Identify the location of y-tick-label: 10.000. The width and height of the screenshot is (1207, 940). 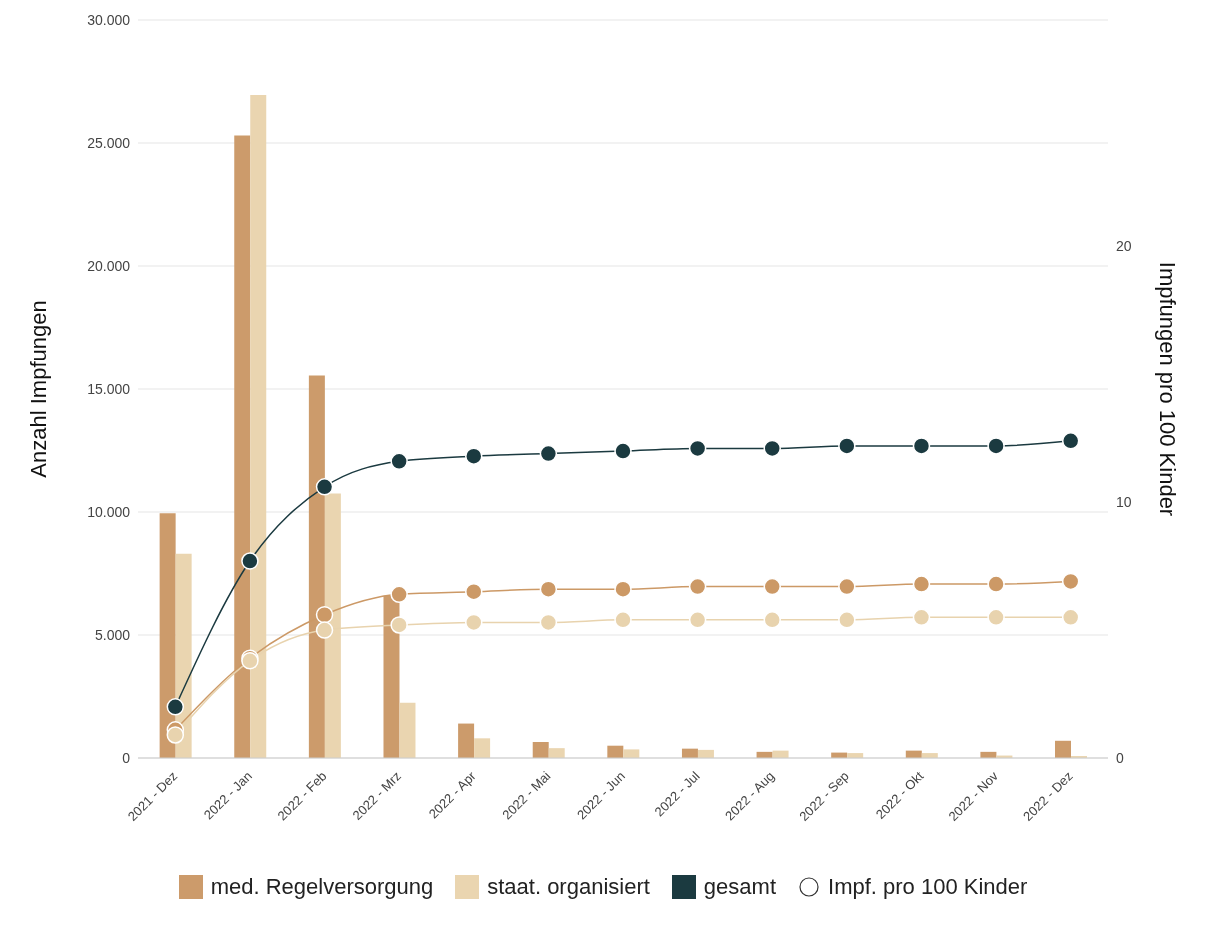
(109, 511).